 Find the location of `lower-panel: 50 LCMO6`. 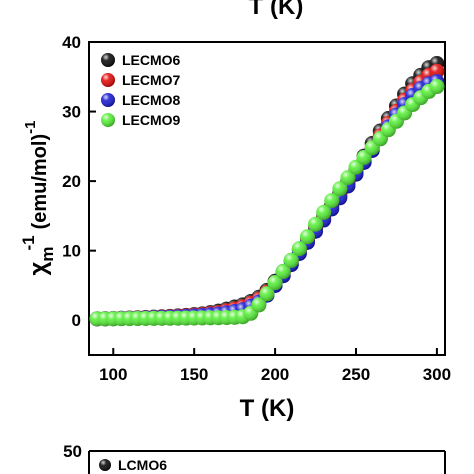

lower-panel: 50 LCMO6 is located at coordinates (254, 458).